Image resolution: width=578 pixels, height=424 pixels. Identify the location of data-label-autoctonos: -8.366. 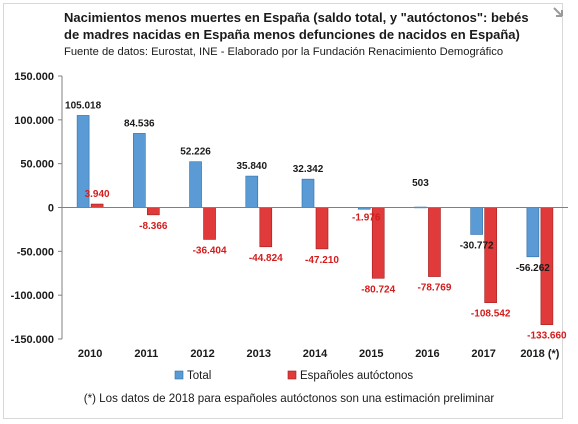
(153, 226).